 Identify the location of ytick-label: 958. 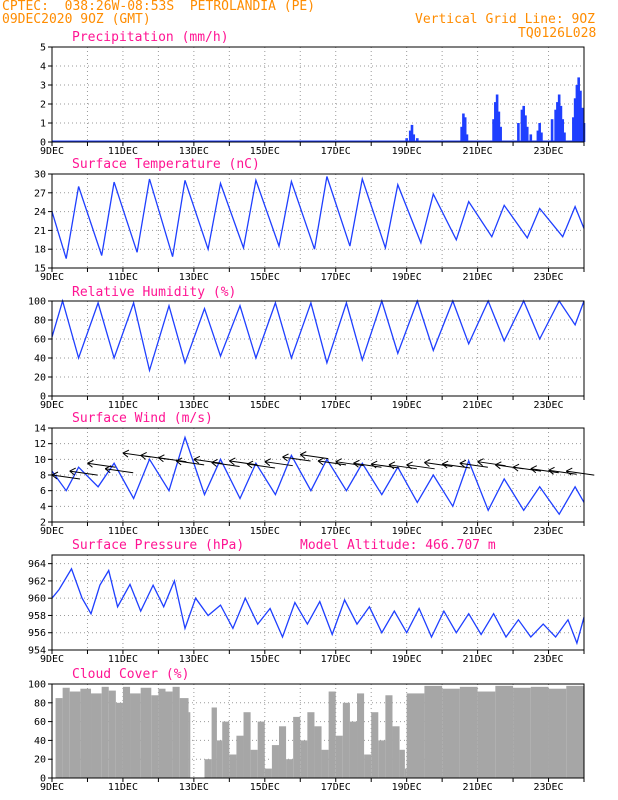
(37, 616).